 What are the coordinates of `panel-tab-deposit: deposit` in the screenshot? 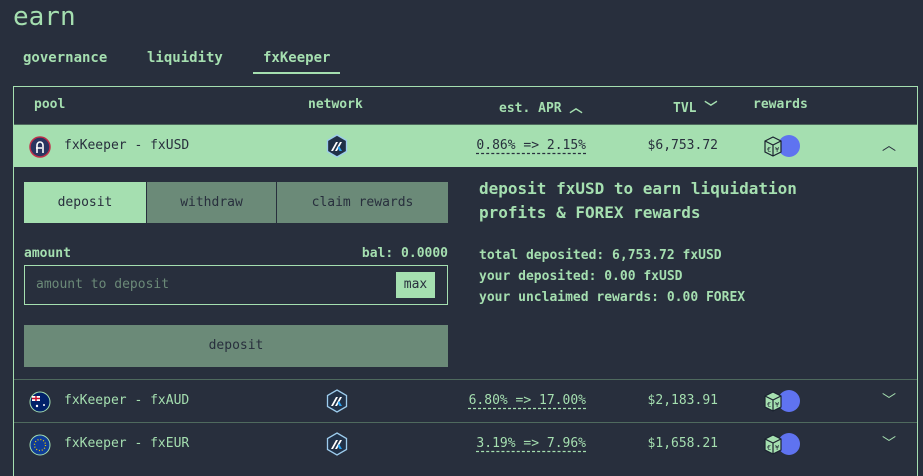 It's located at (85, 202).